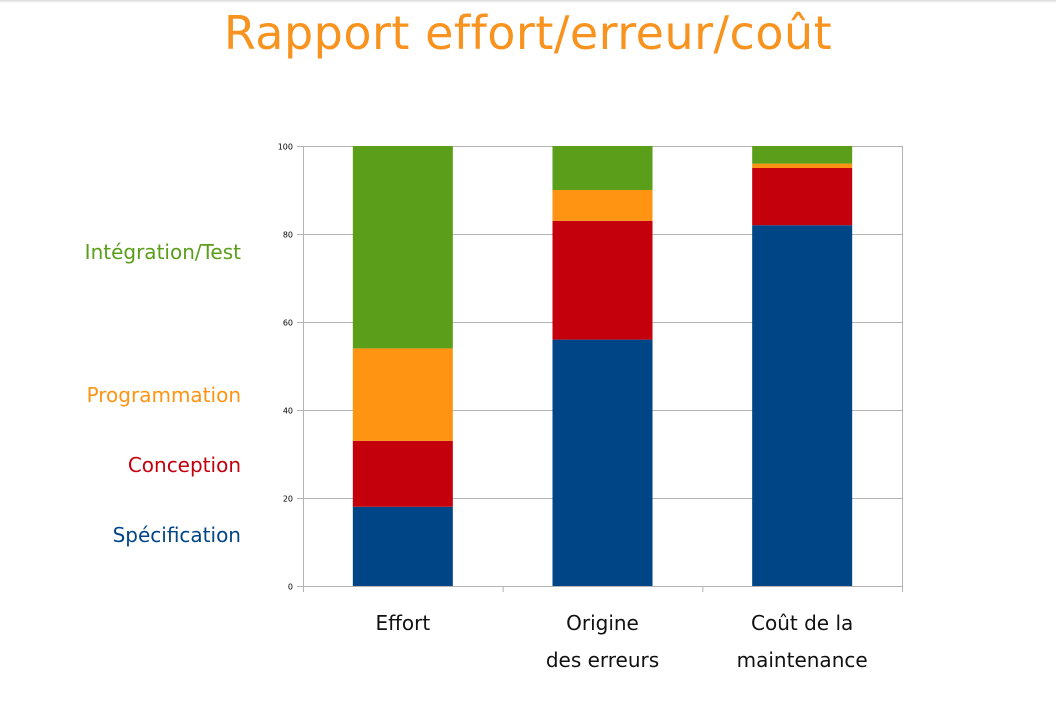 The width and height of the screenshot is (1056, 705). What do you see at coordinates (602, 660) in the screenshot?
I see `x-category-label-line: des erreurs` at bounding box center [602, 660].